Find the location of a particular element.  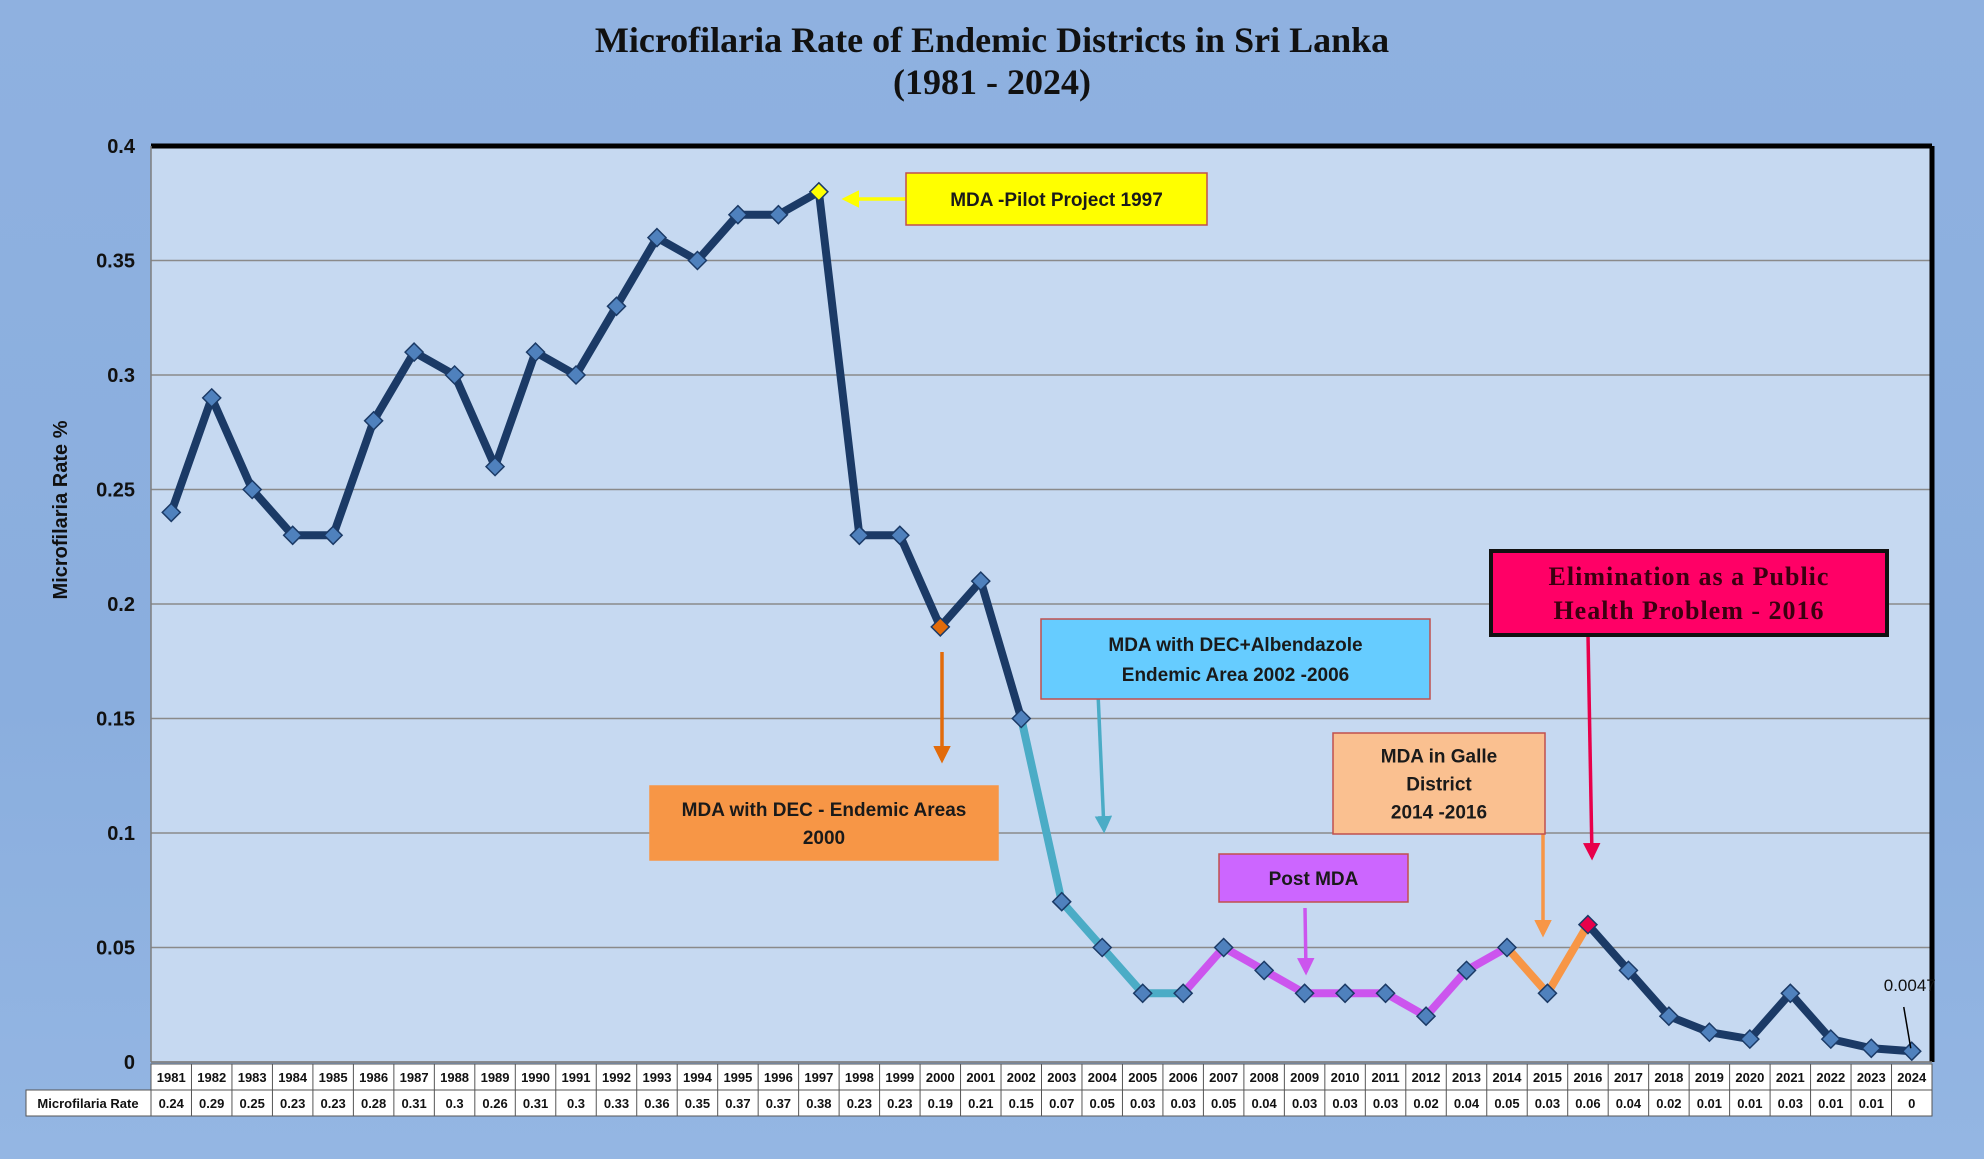

table-year-cell: 2020 is located at coordinates (1749, 1077).